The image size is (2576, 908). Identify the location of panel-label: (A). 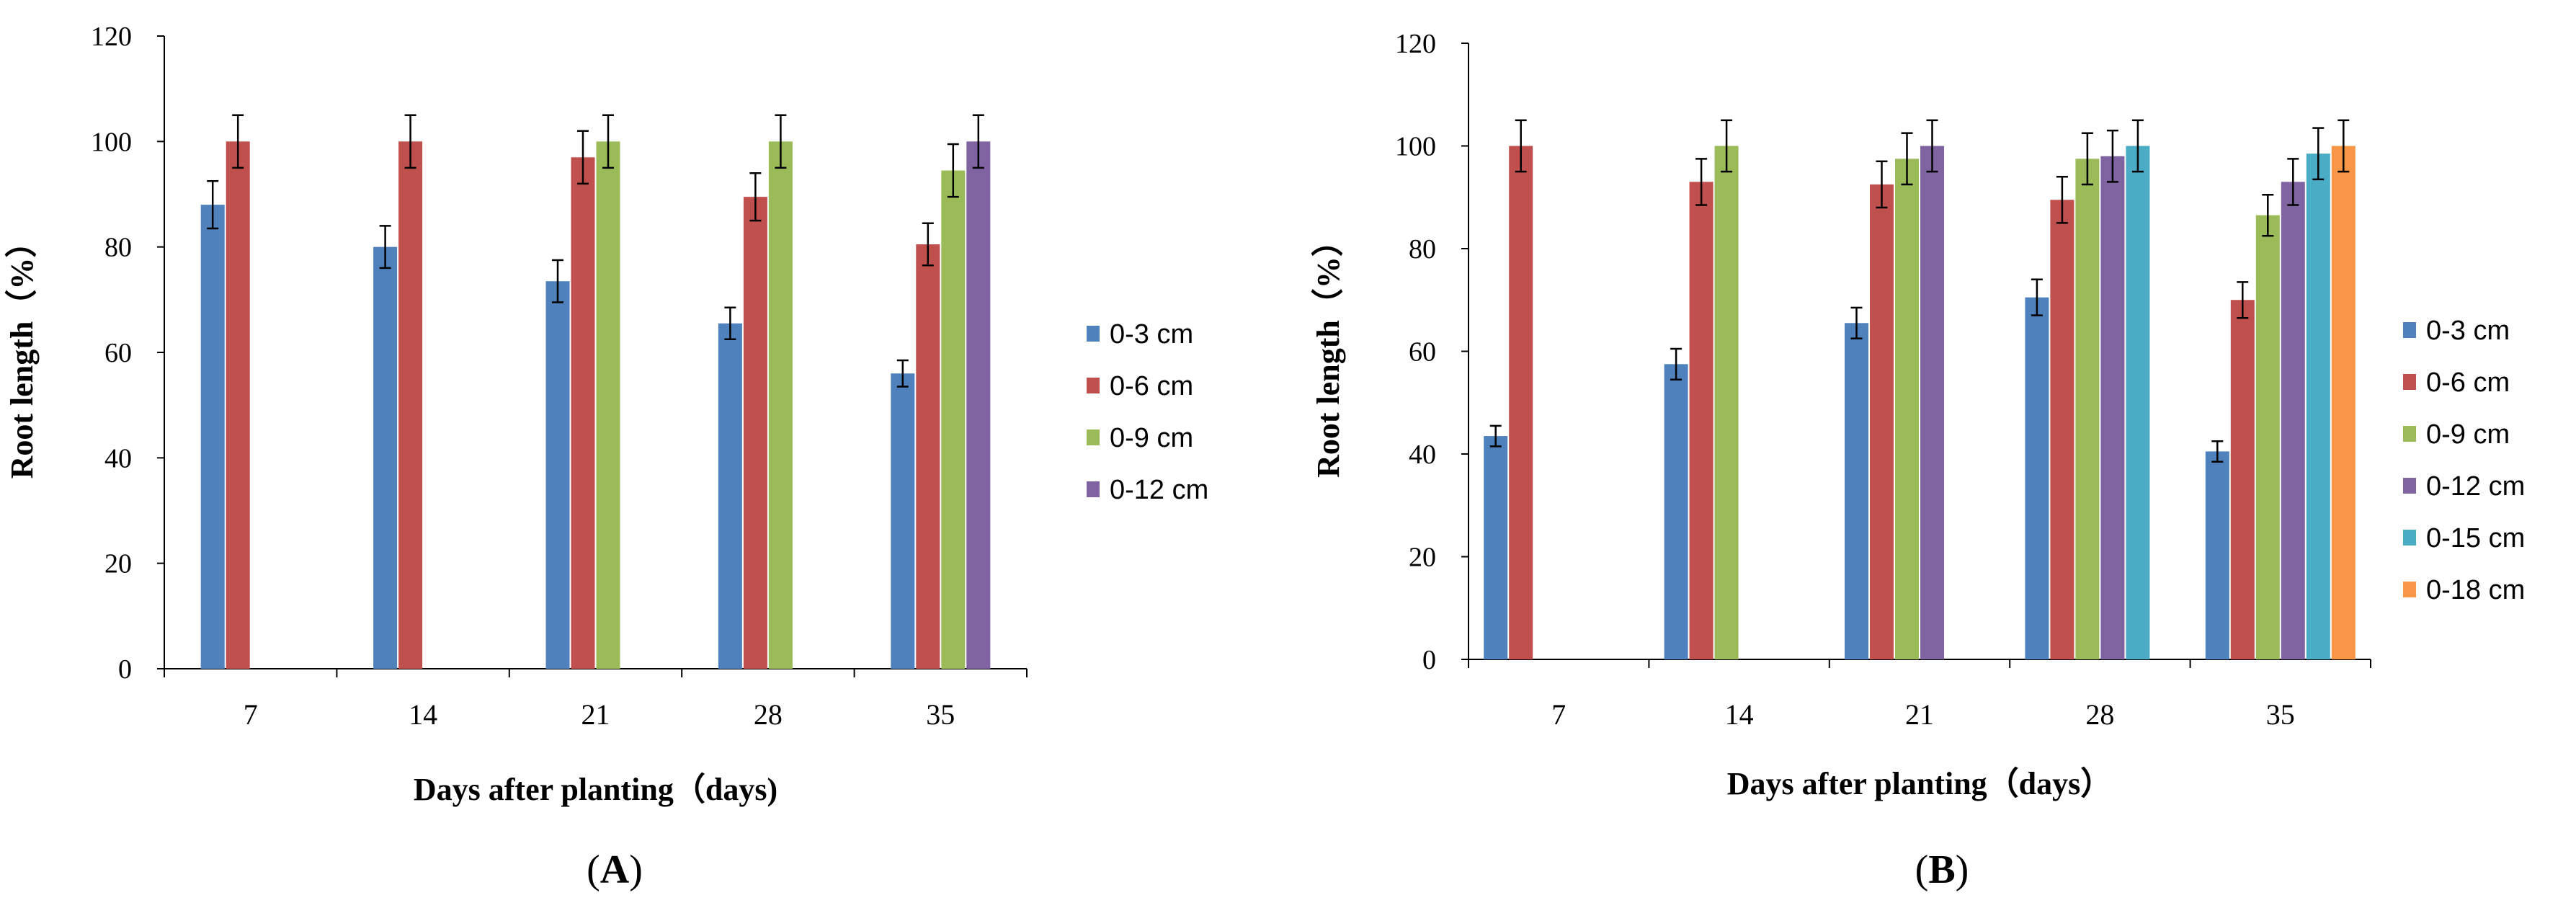
(615, 869).